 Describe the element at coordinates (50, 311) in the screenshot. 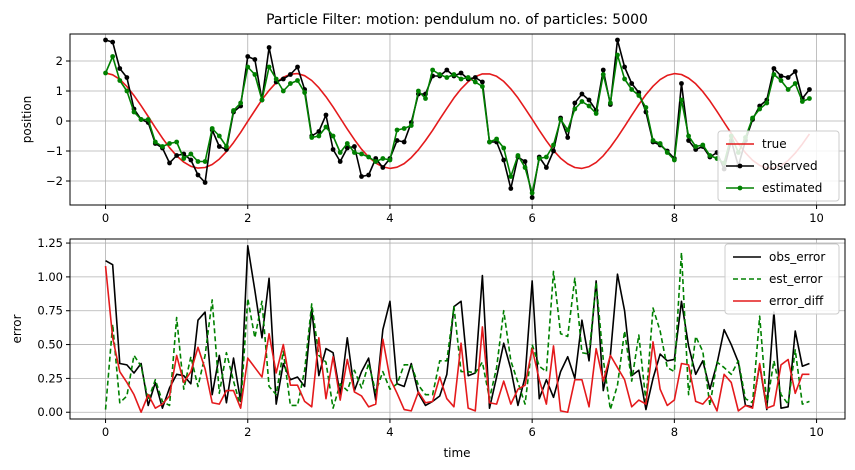

I see `error-y-tick-label: 0.75` at that location.